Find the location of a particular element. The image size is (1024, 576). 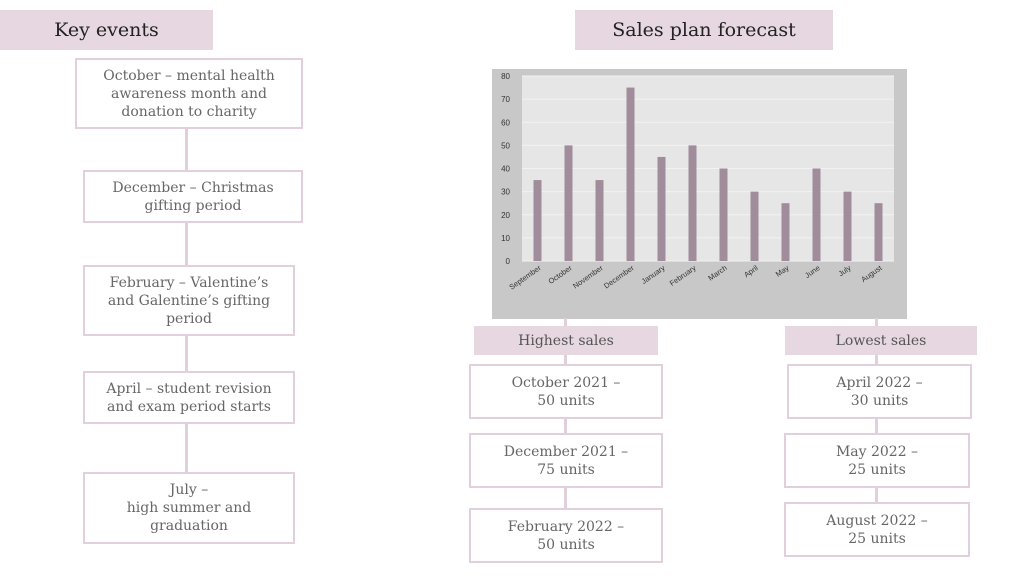

sales-forecast-title: Sales plan forecast is located at coordinates (704, 30).